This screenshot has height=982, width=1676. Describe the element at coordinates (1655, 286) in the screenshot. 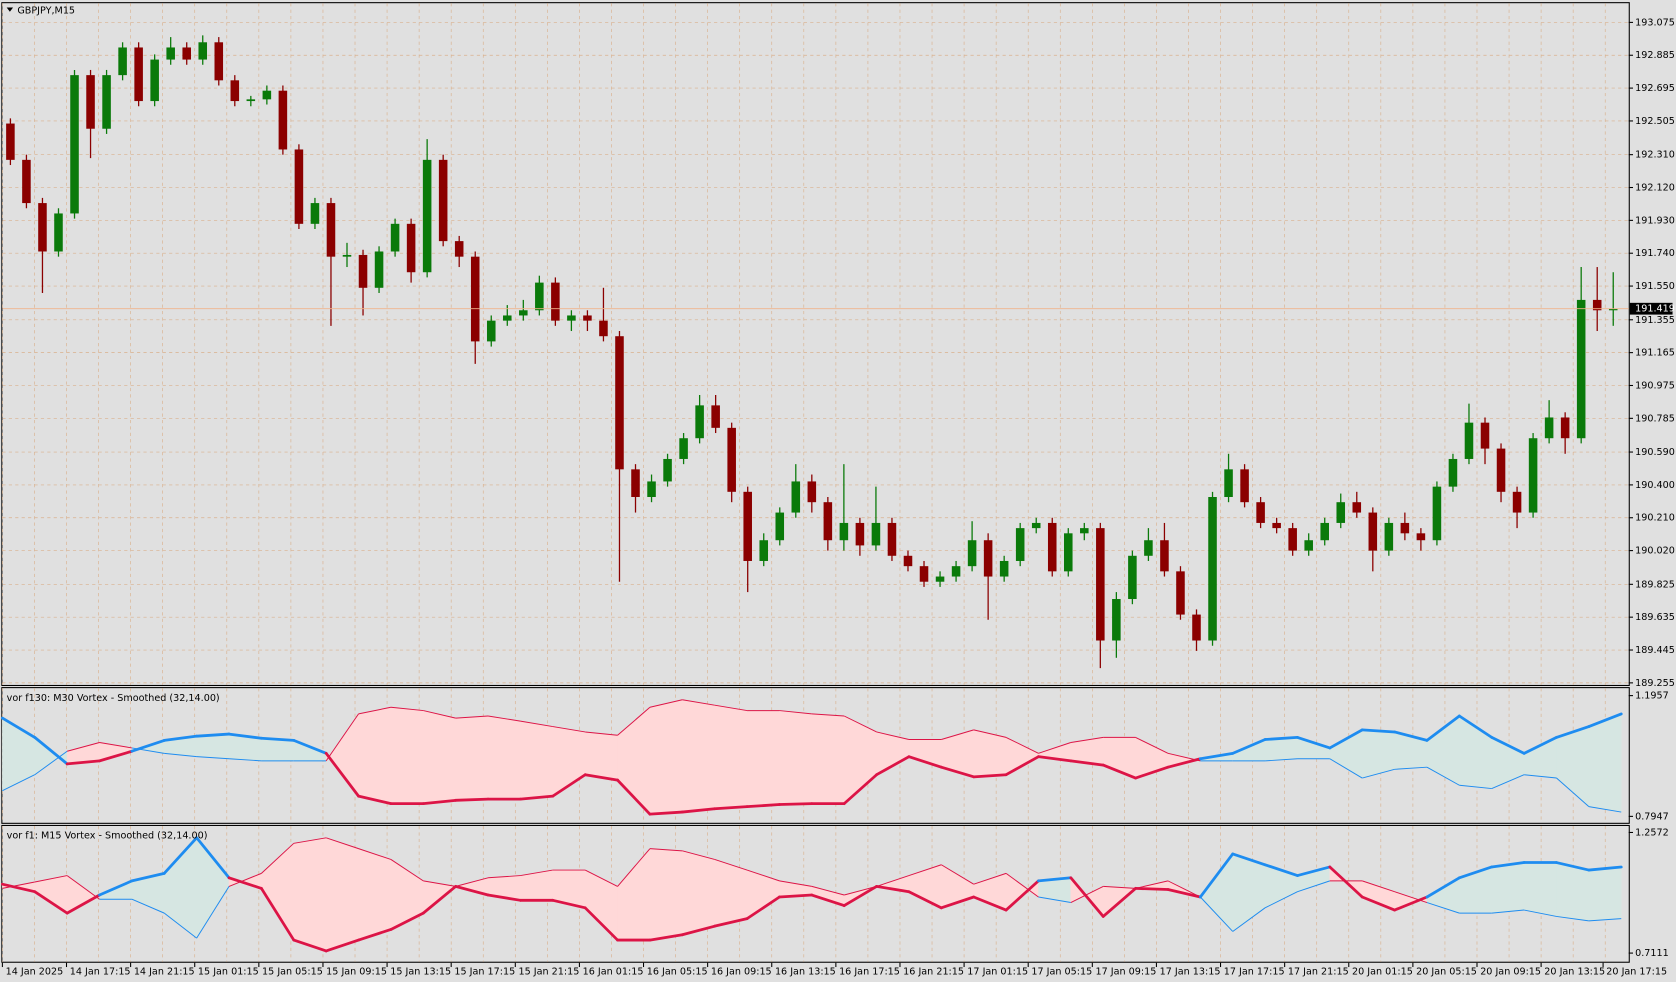

I see `y-tick-label: 191.550` at that location.